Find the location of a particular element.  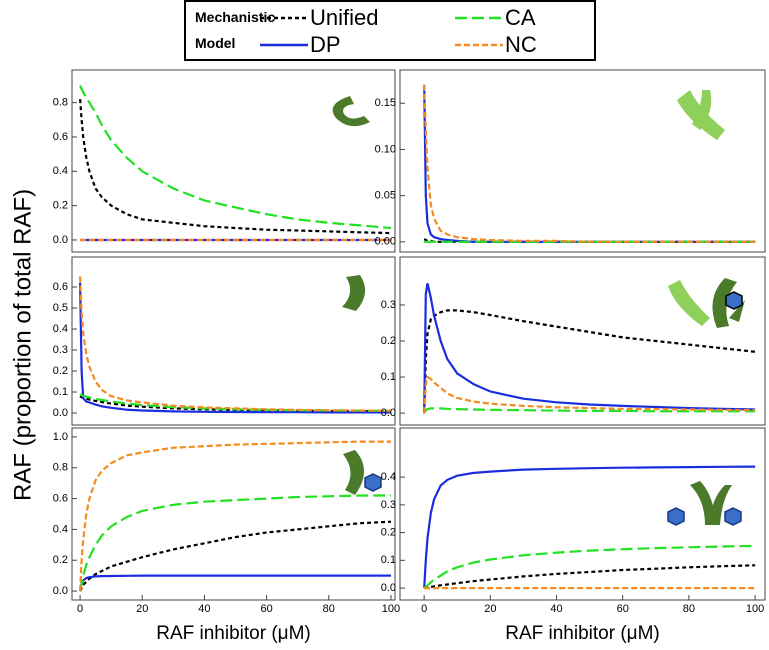

y-tick-label: 0.05 is located at coordinates (385, 196).